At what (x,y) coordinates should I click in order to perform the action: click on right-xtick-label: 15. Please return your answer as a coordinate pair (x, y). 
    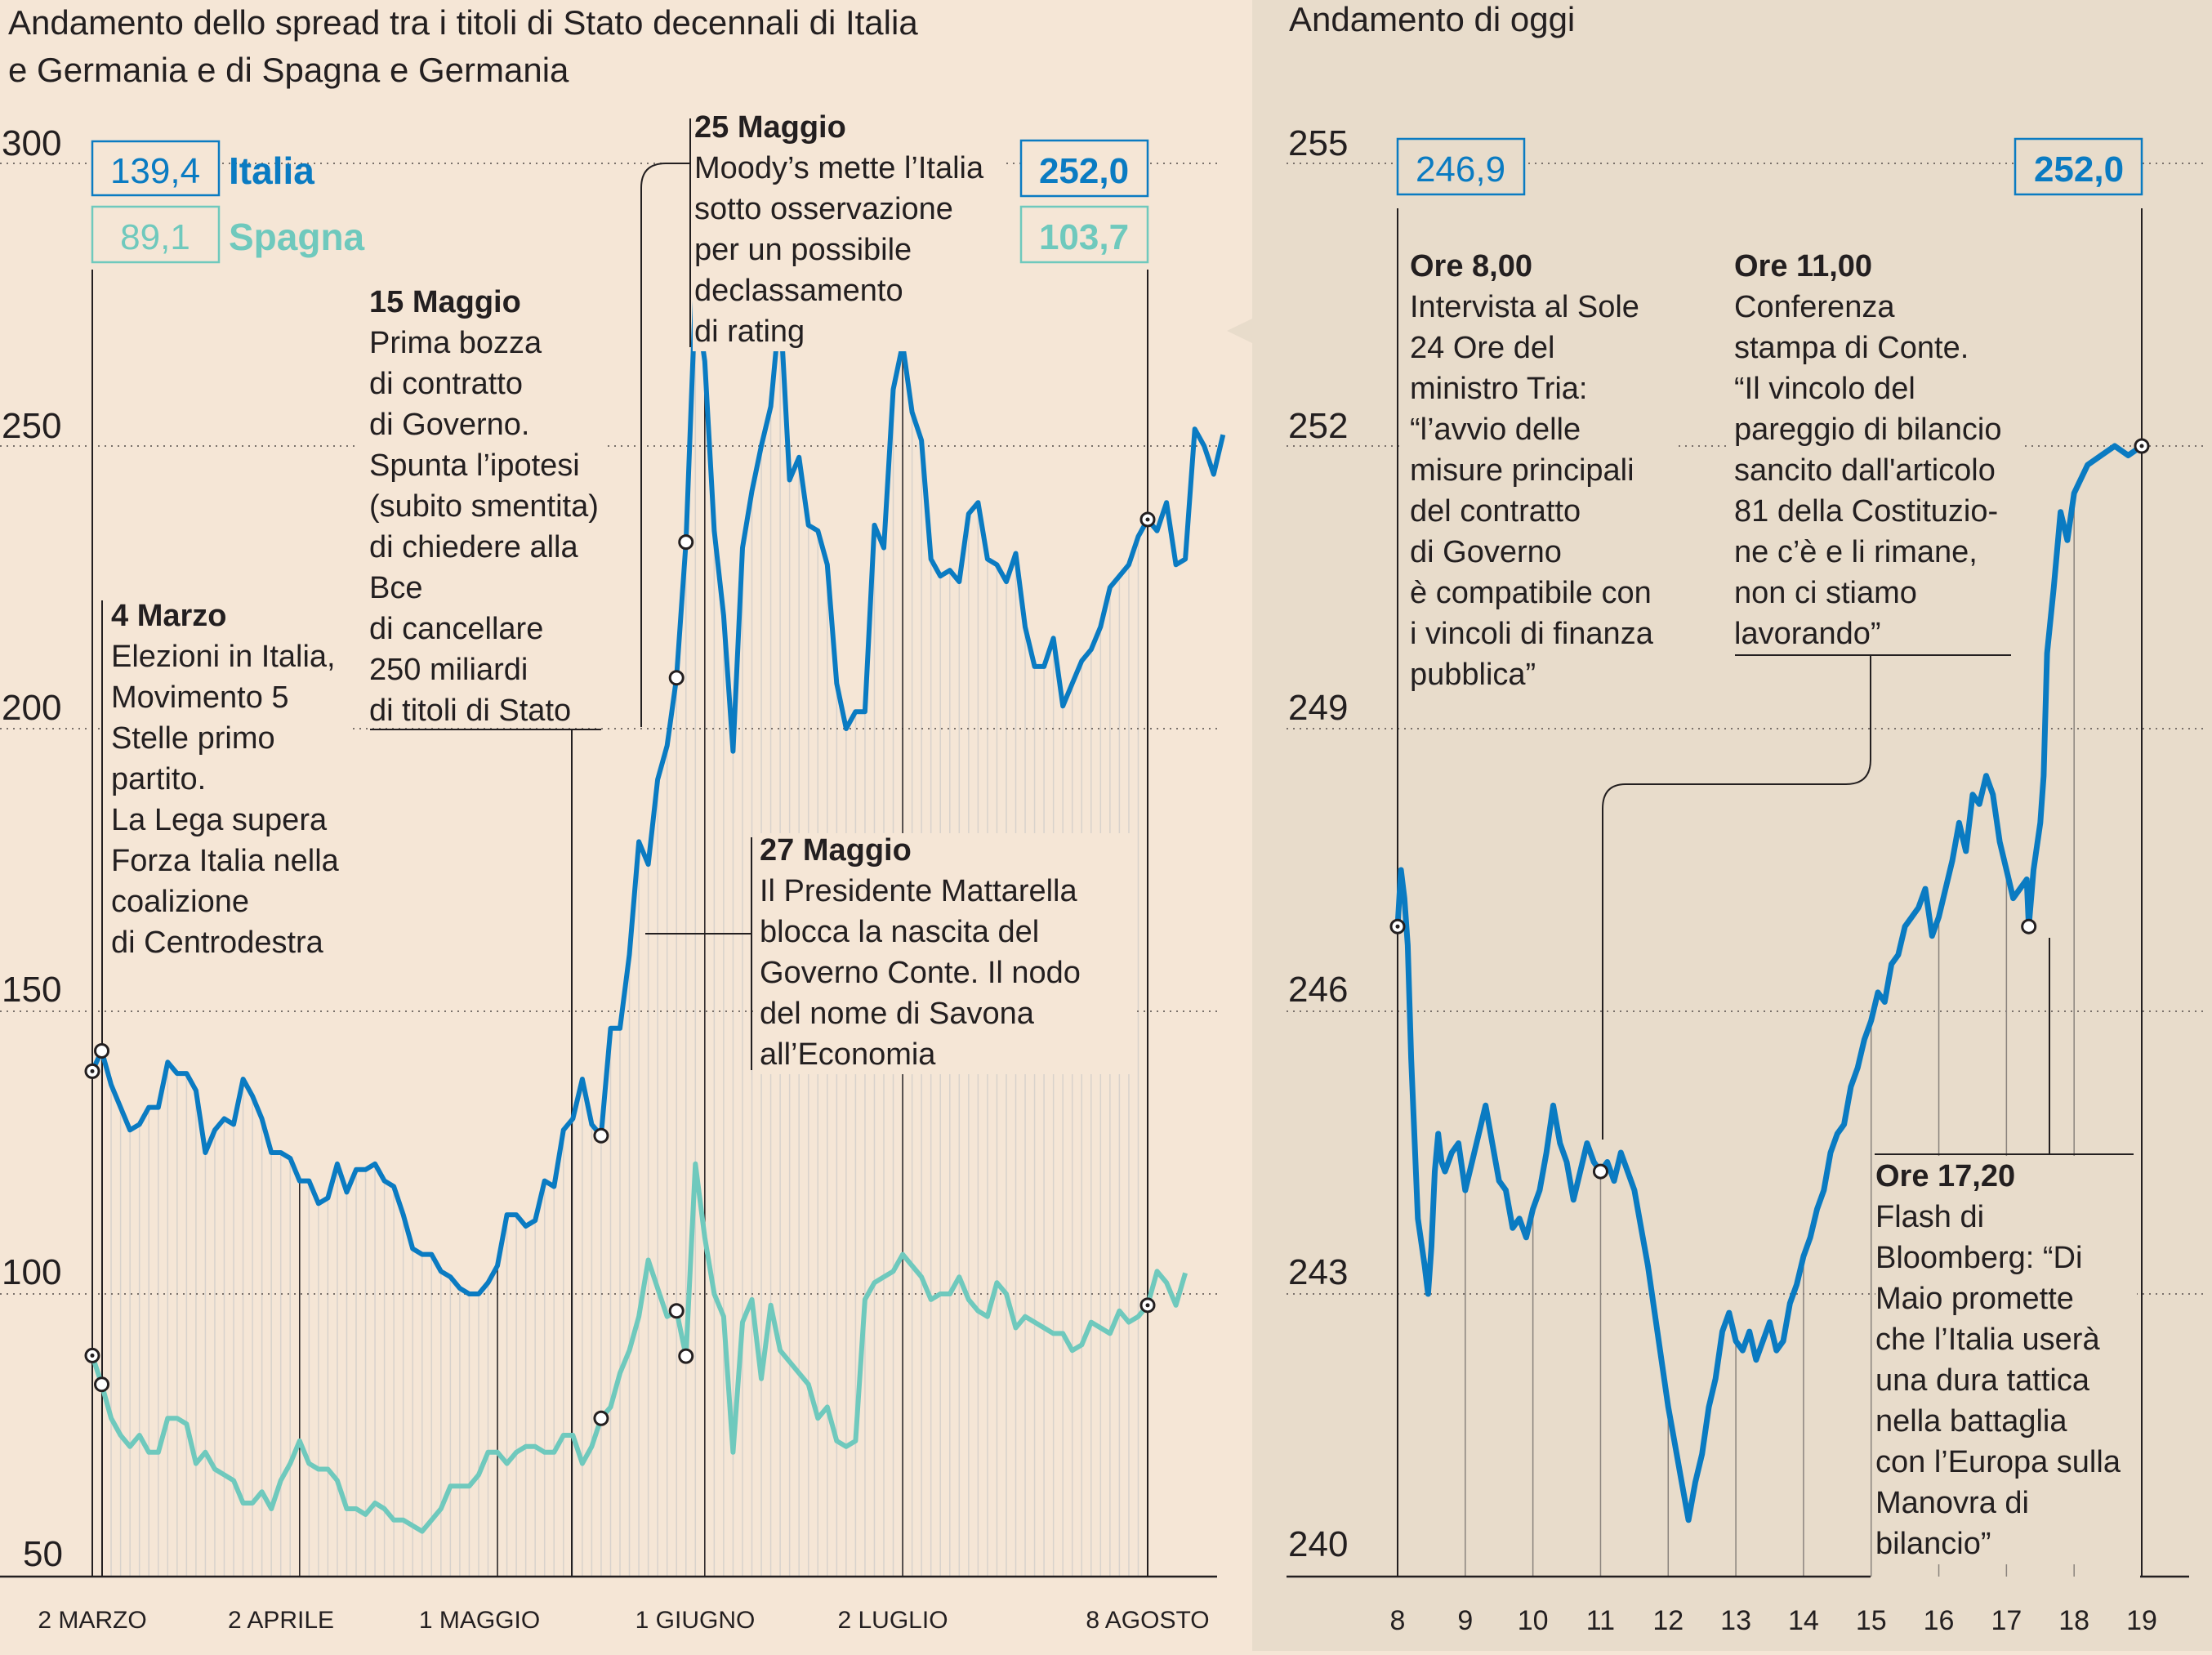
    Looking at the image, I should click on (1871, 1620).